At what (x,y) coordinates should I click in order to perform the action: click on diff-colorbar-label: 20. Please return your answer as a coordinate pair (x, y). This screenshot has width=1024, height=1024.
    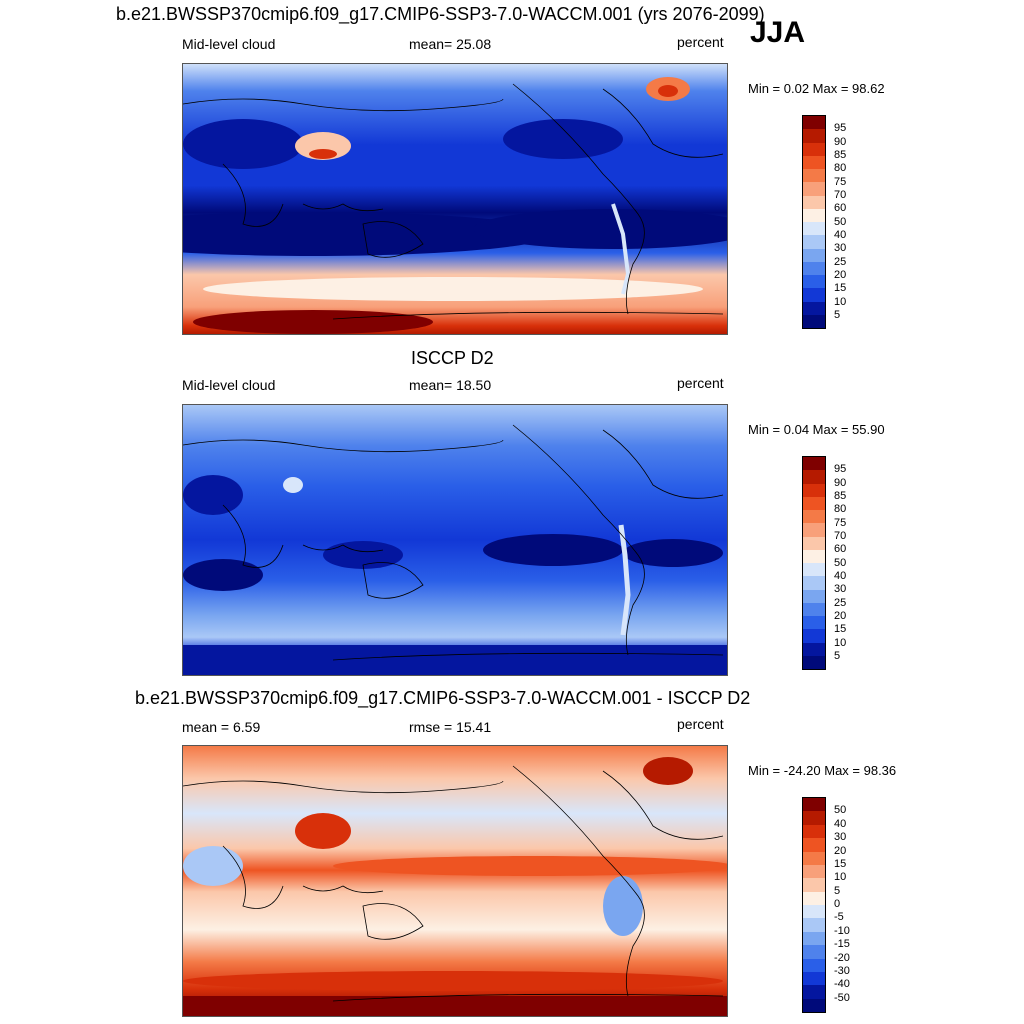
    Looking at the image, I should click on (840, 851).